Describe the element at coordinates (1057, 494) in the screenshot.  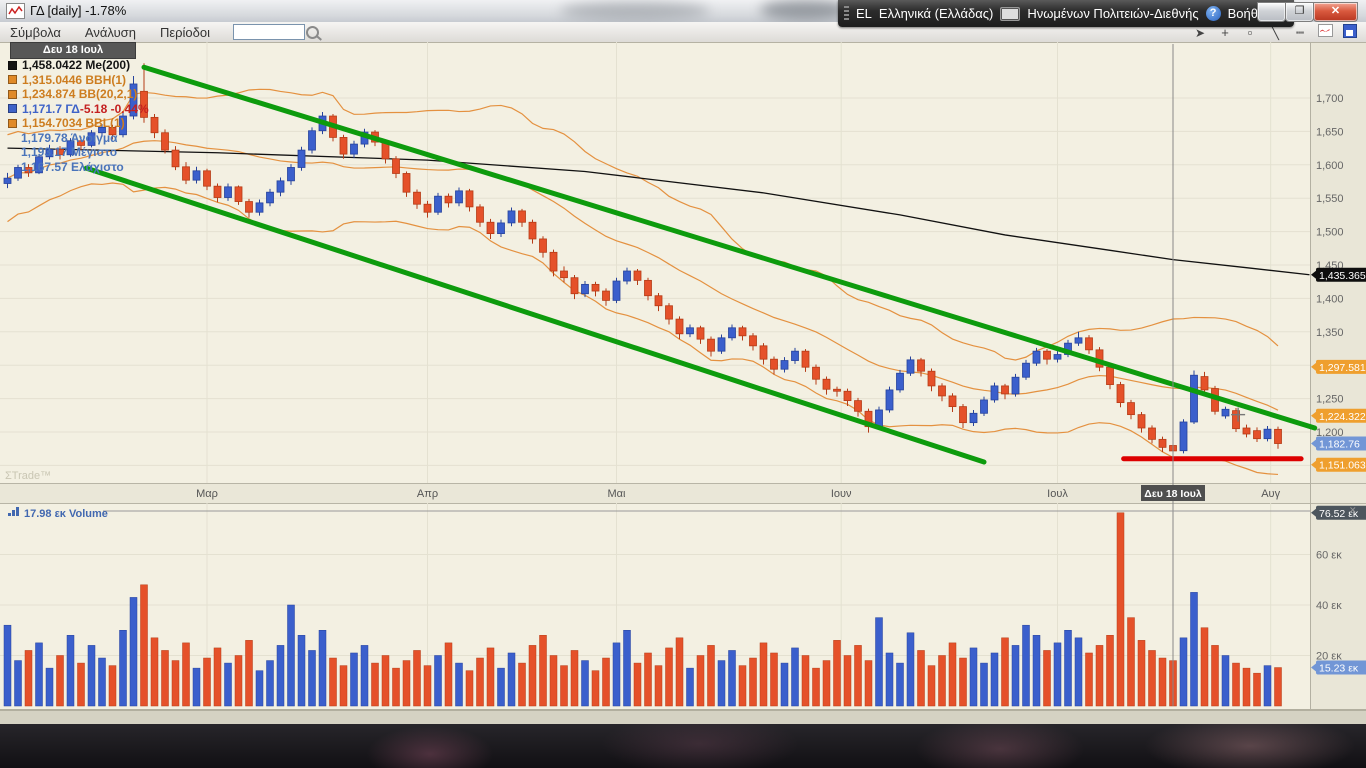
I see `svg-text: Ιουλ` at that location.